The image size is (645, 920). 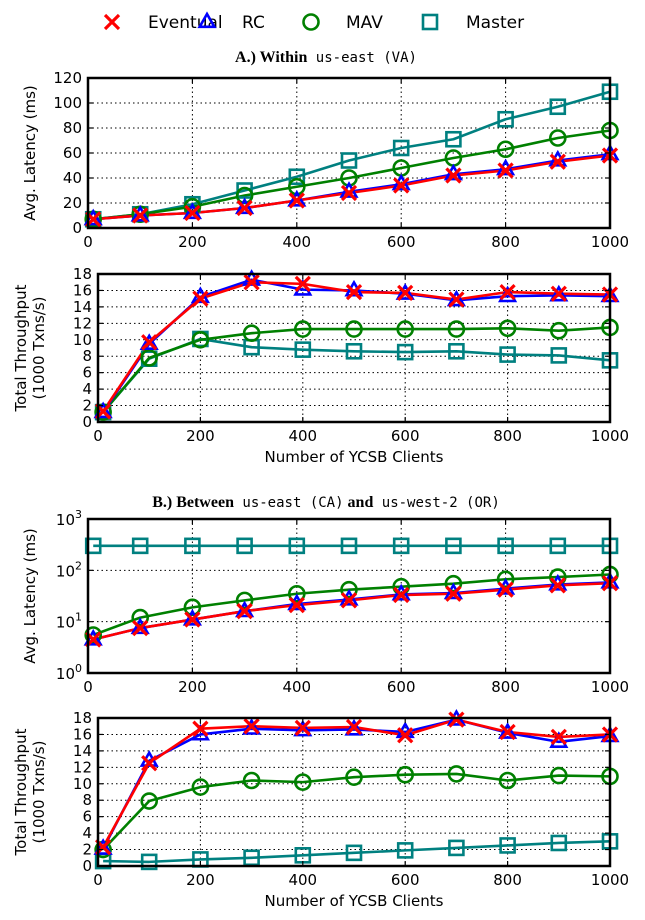 I want to click on series, so click(x=356, y=345).